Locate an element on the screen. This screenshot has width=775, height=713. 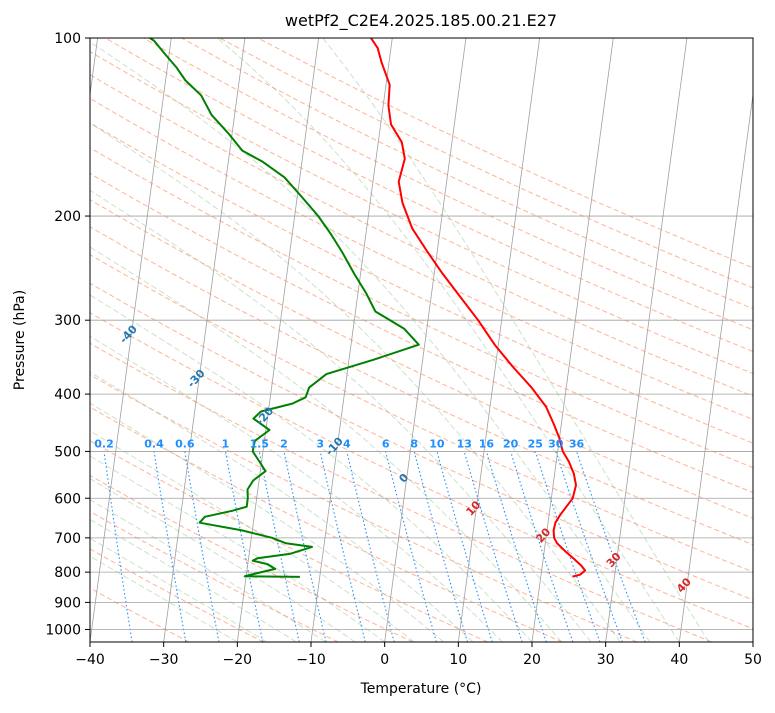
y-tick-label: 700 is located at coordinates (67, 539).